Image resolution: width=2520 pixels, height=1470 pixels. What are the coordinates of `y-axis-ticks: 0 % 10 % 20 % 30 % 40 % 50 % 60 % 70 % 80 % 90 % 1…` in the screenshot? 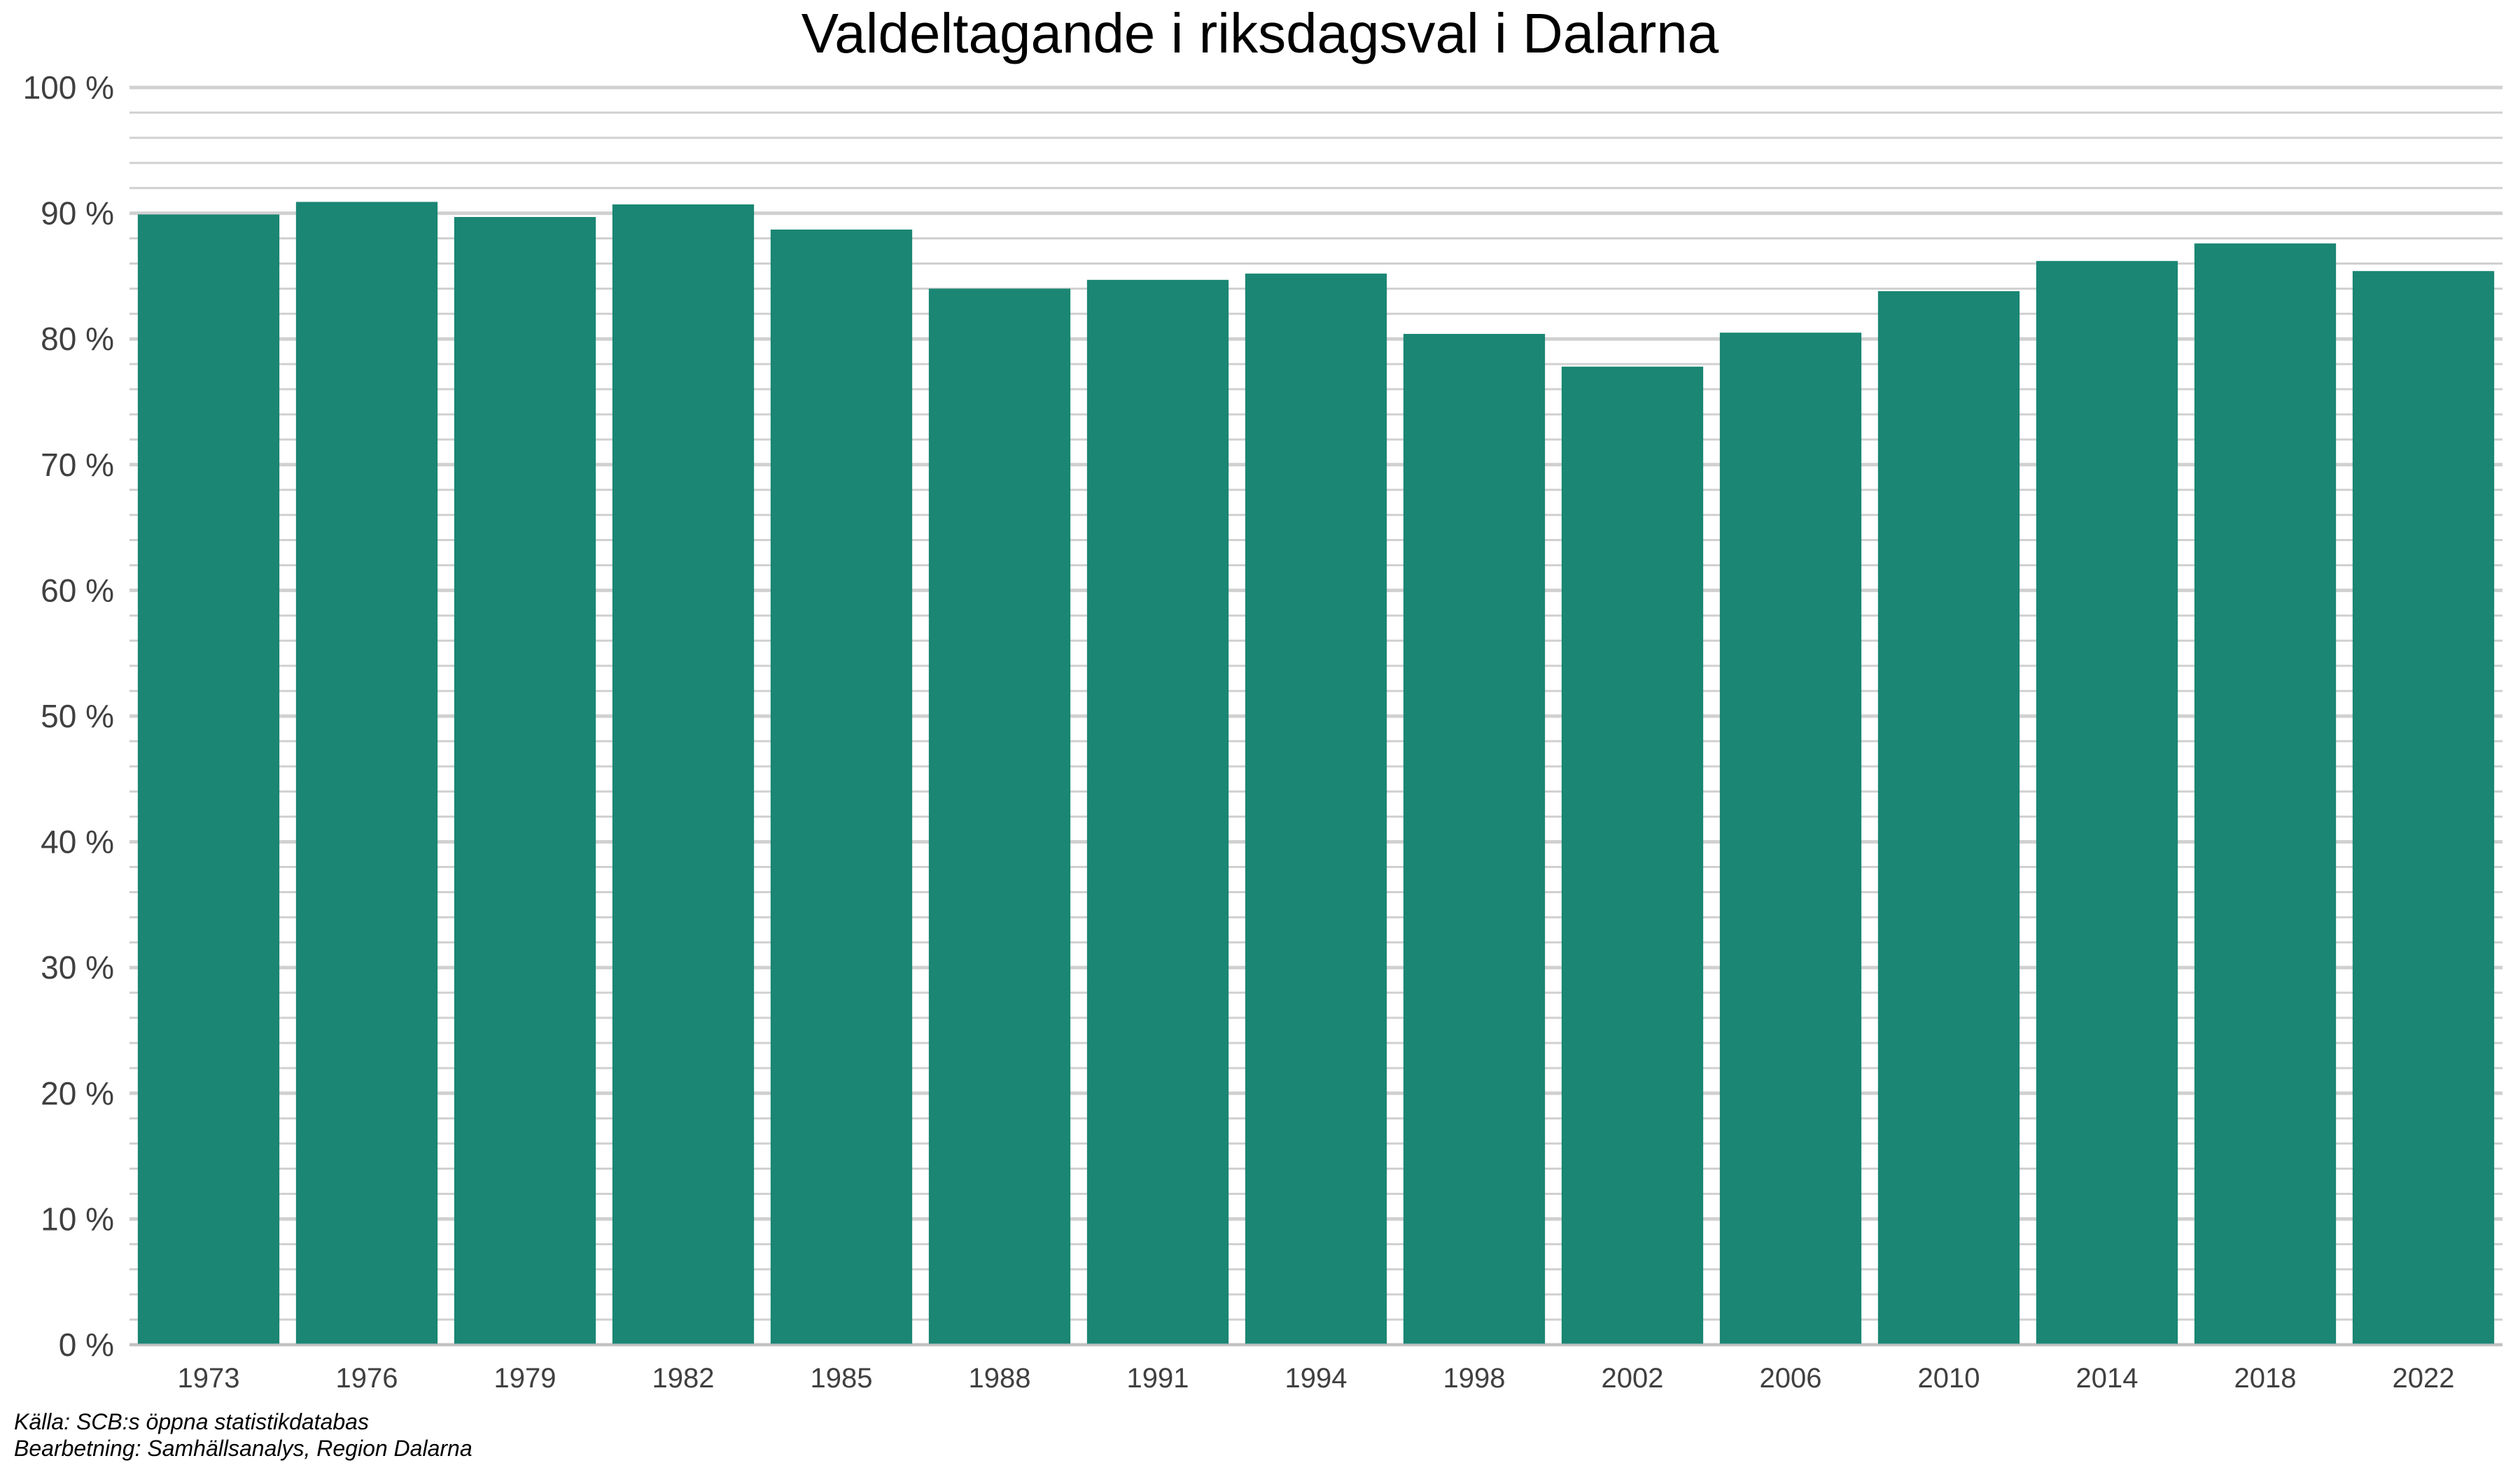 It's located at (68, 716).